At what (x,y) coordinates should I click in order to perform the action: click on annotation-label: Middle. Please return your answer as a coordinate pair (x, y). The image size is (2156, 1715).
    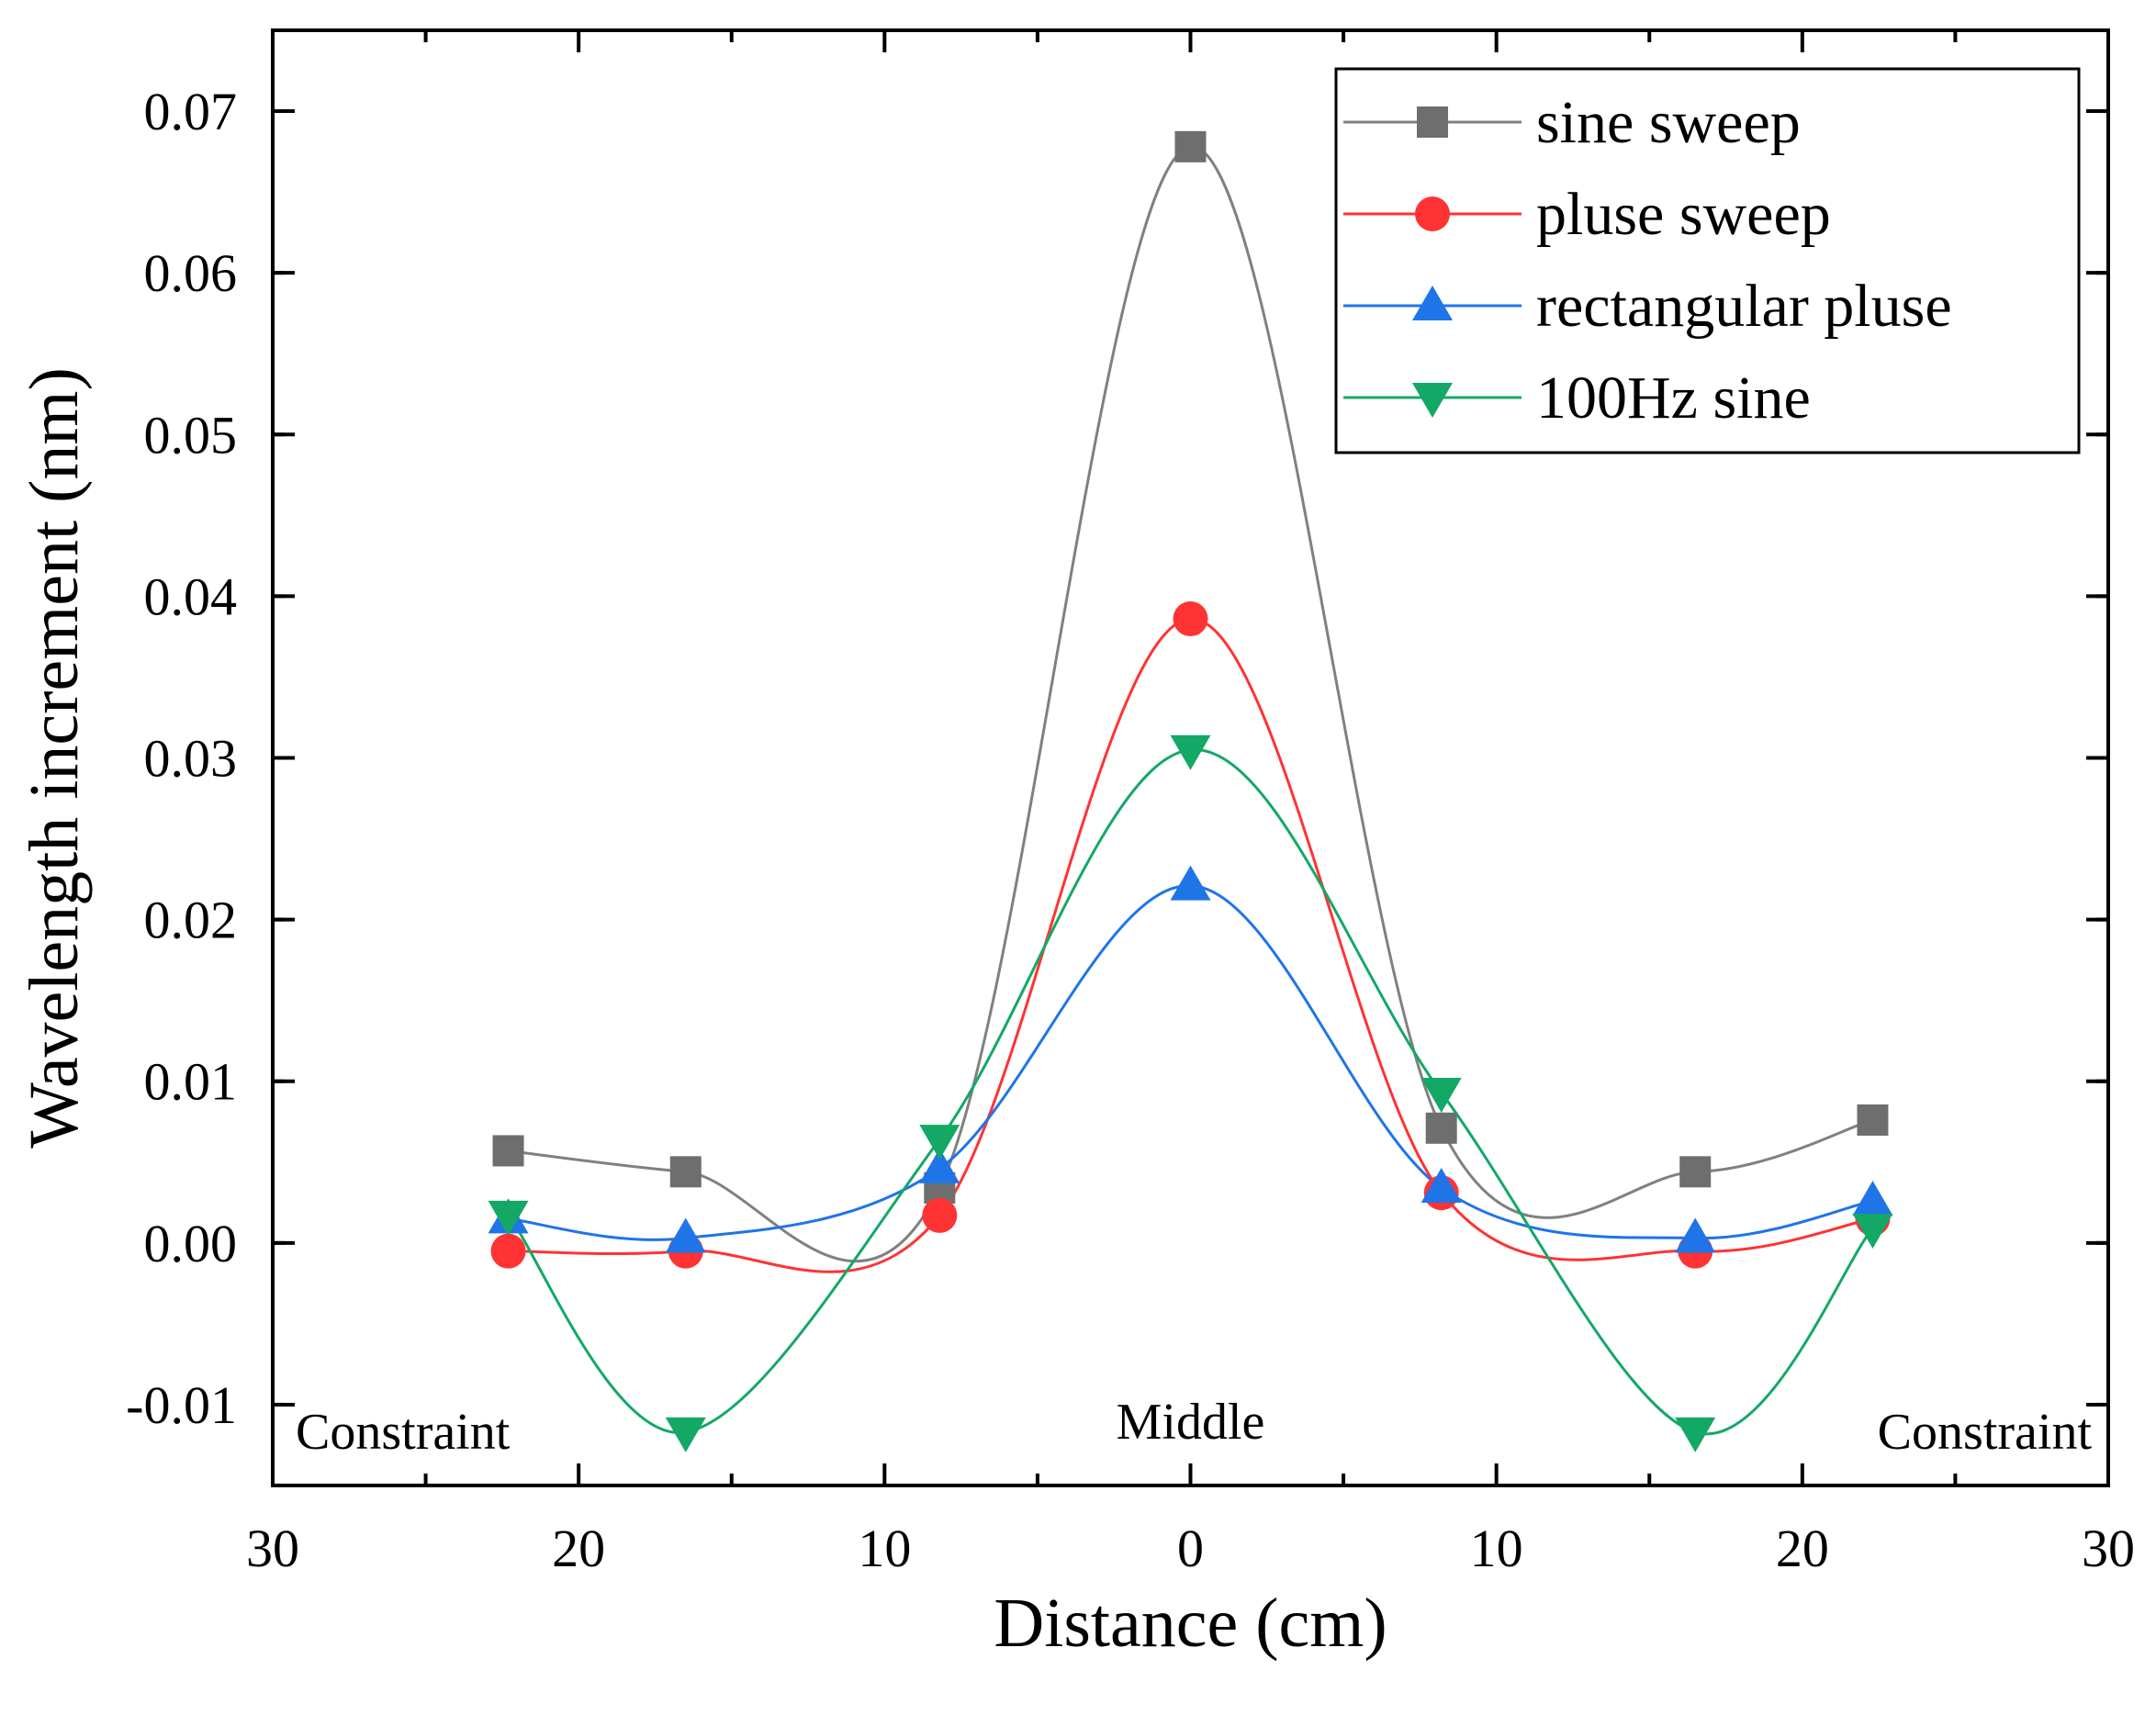
    Looking at the image, I should click on (1191, 1422).